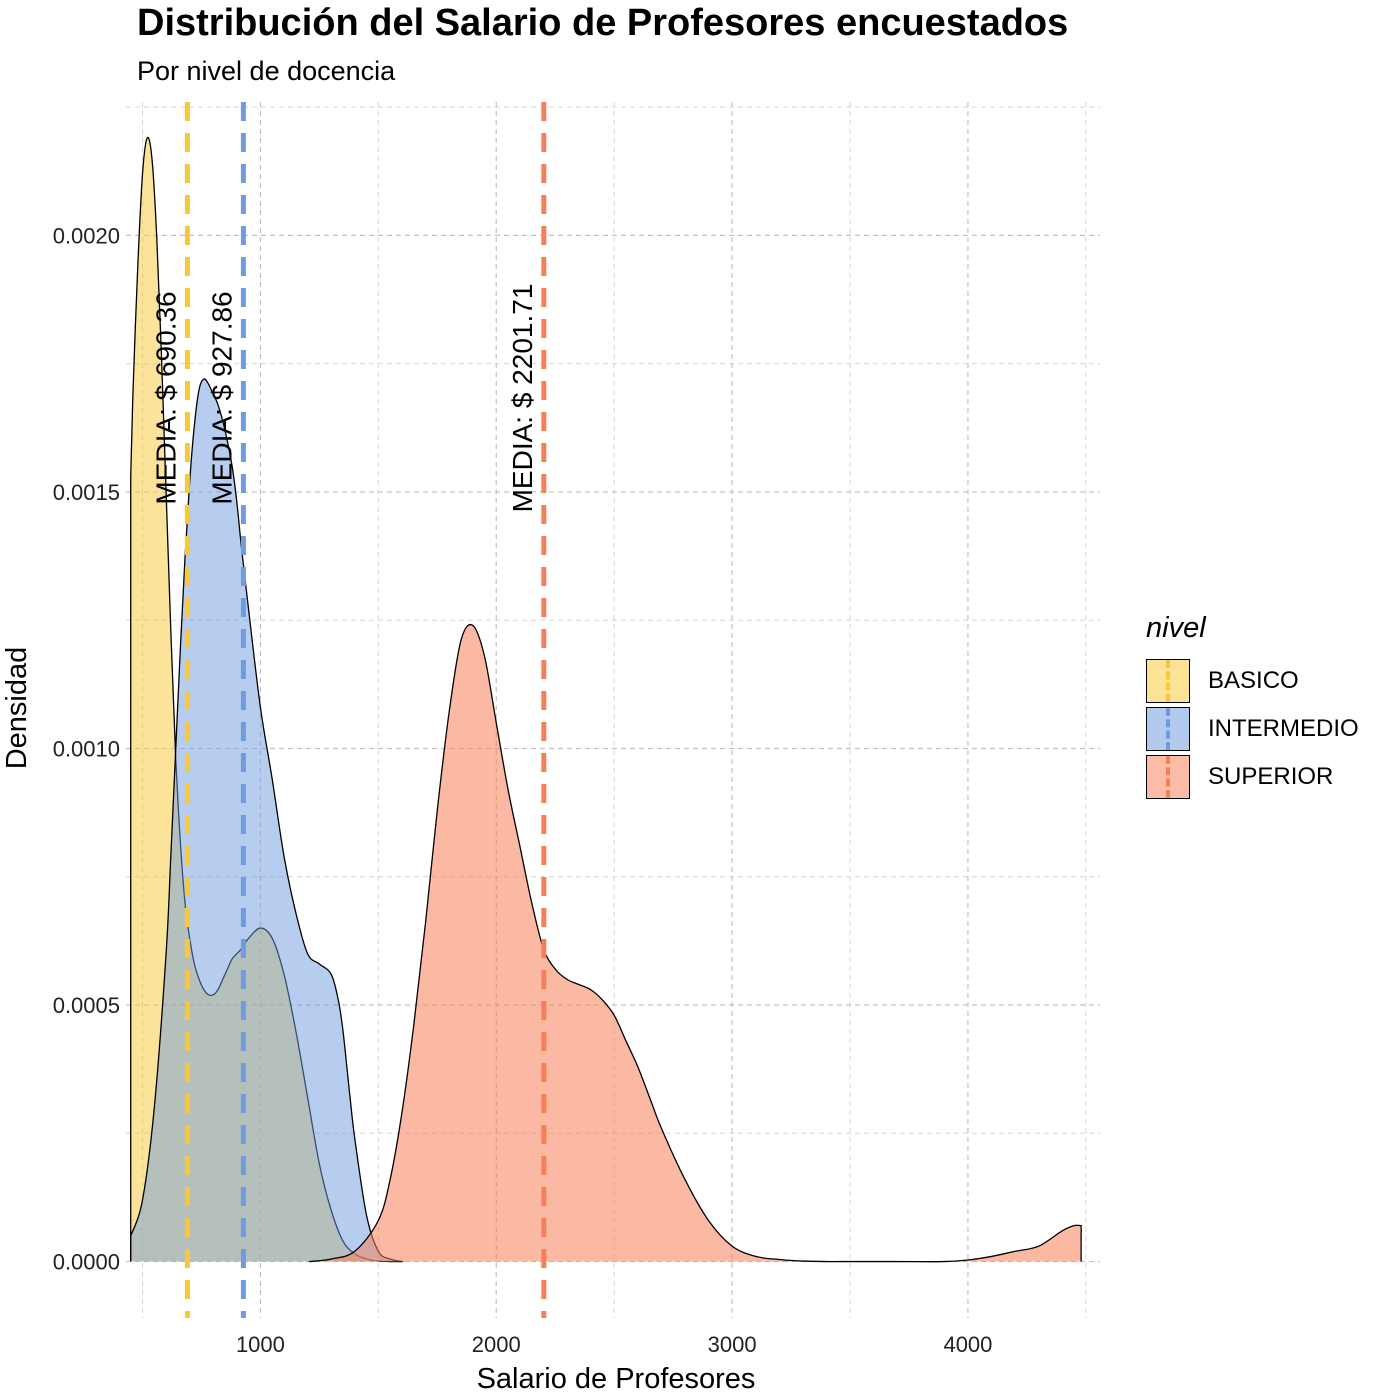  I want to click on legend-label-basico: BASICO, so click(1253, 680).